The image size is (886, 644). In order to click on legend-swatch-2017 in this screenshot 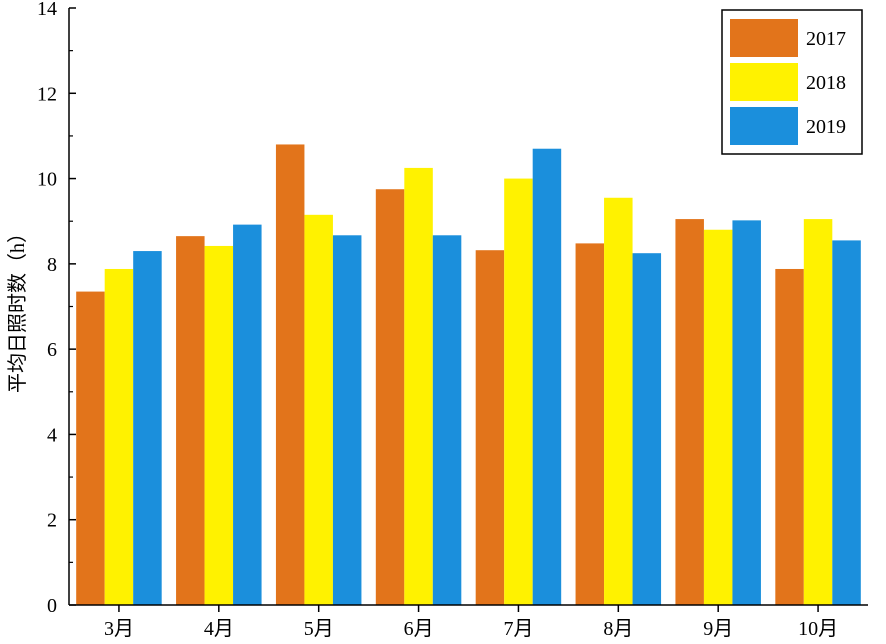, I will do `click(764, 38)`.